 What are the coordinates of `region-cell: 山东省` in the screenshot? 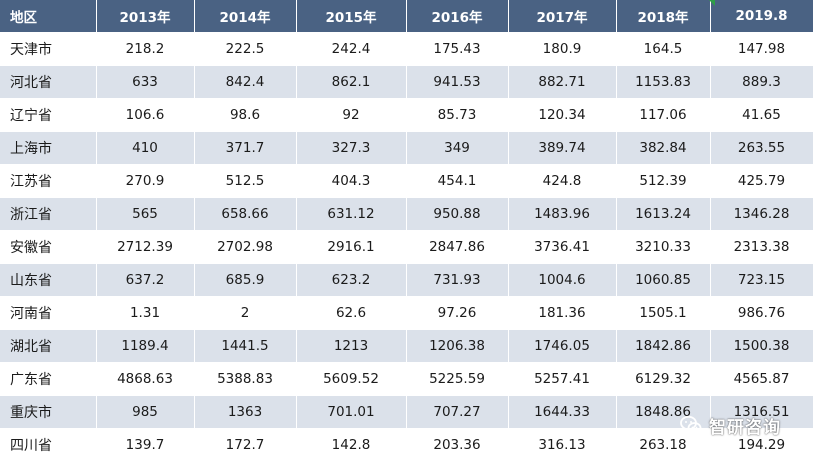 It's located at (48, 280).